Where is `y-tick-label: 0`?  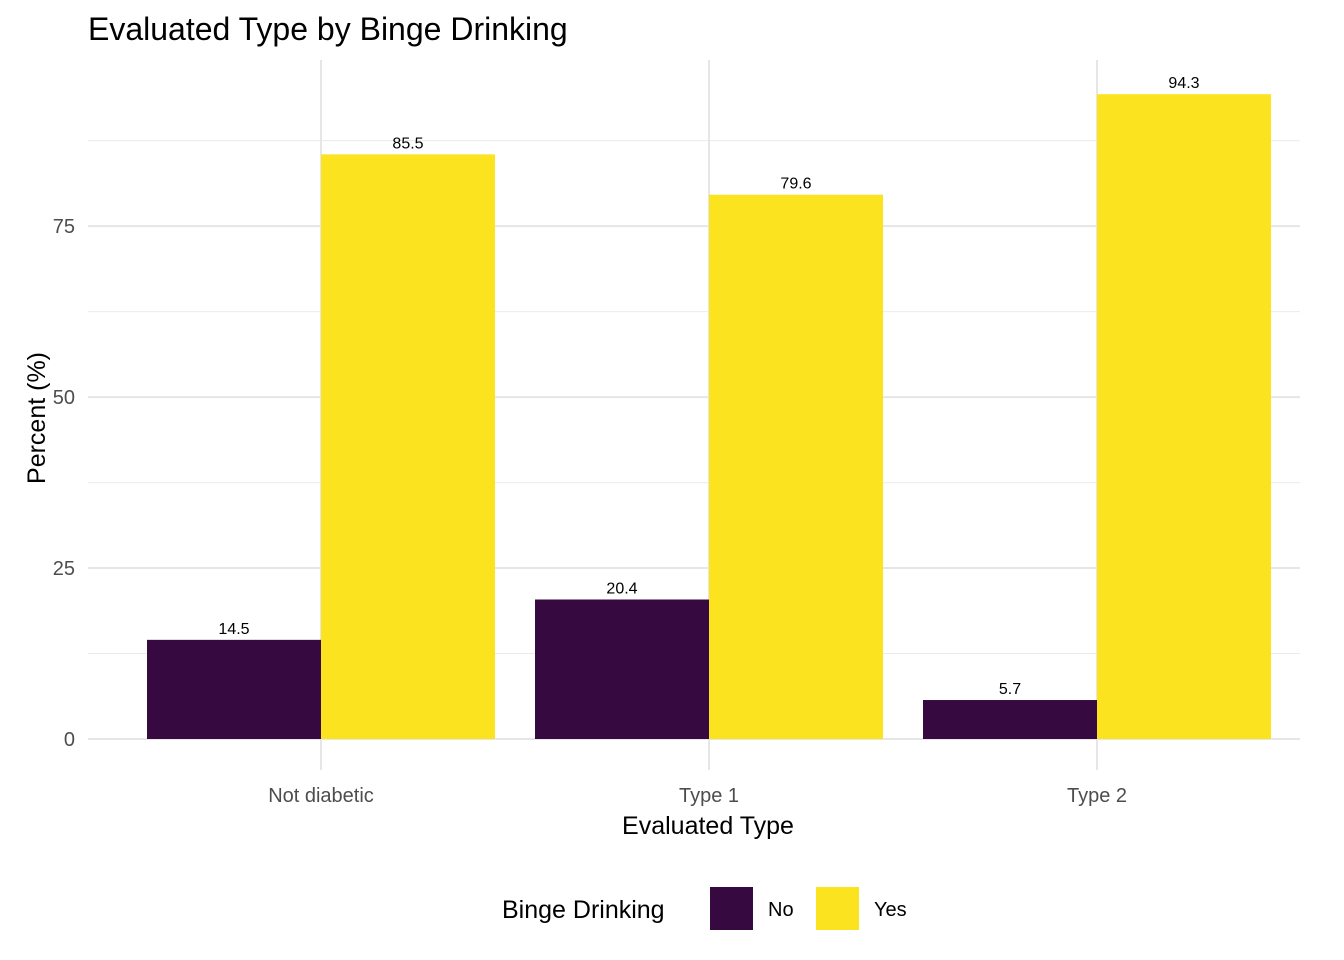
y-tick-label: 0 is located at coordinates (69, 740).